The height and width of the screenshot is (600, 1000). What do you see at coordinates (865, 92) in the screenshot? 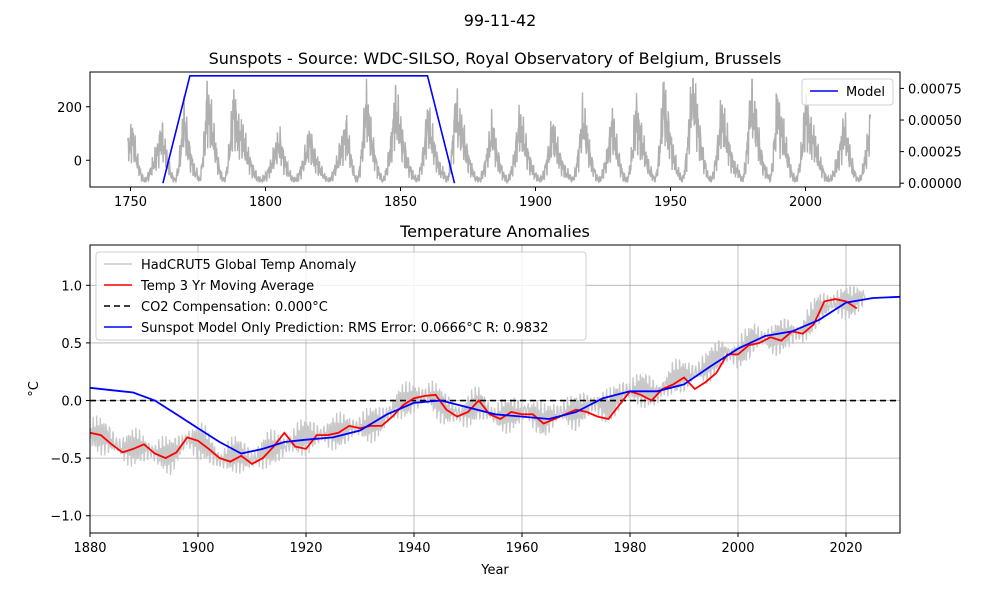
I see `legend-model-label: Model` at bounding box center [865, 92].